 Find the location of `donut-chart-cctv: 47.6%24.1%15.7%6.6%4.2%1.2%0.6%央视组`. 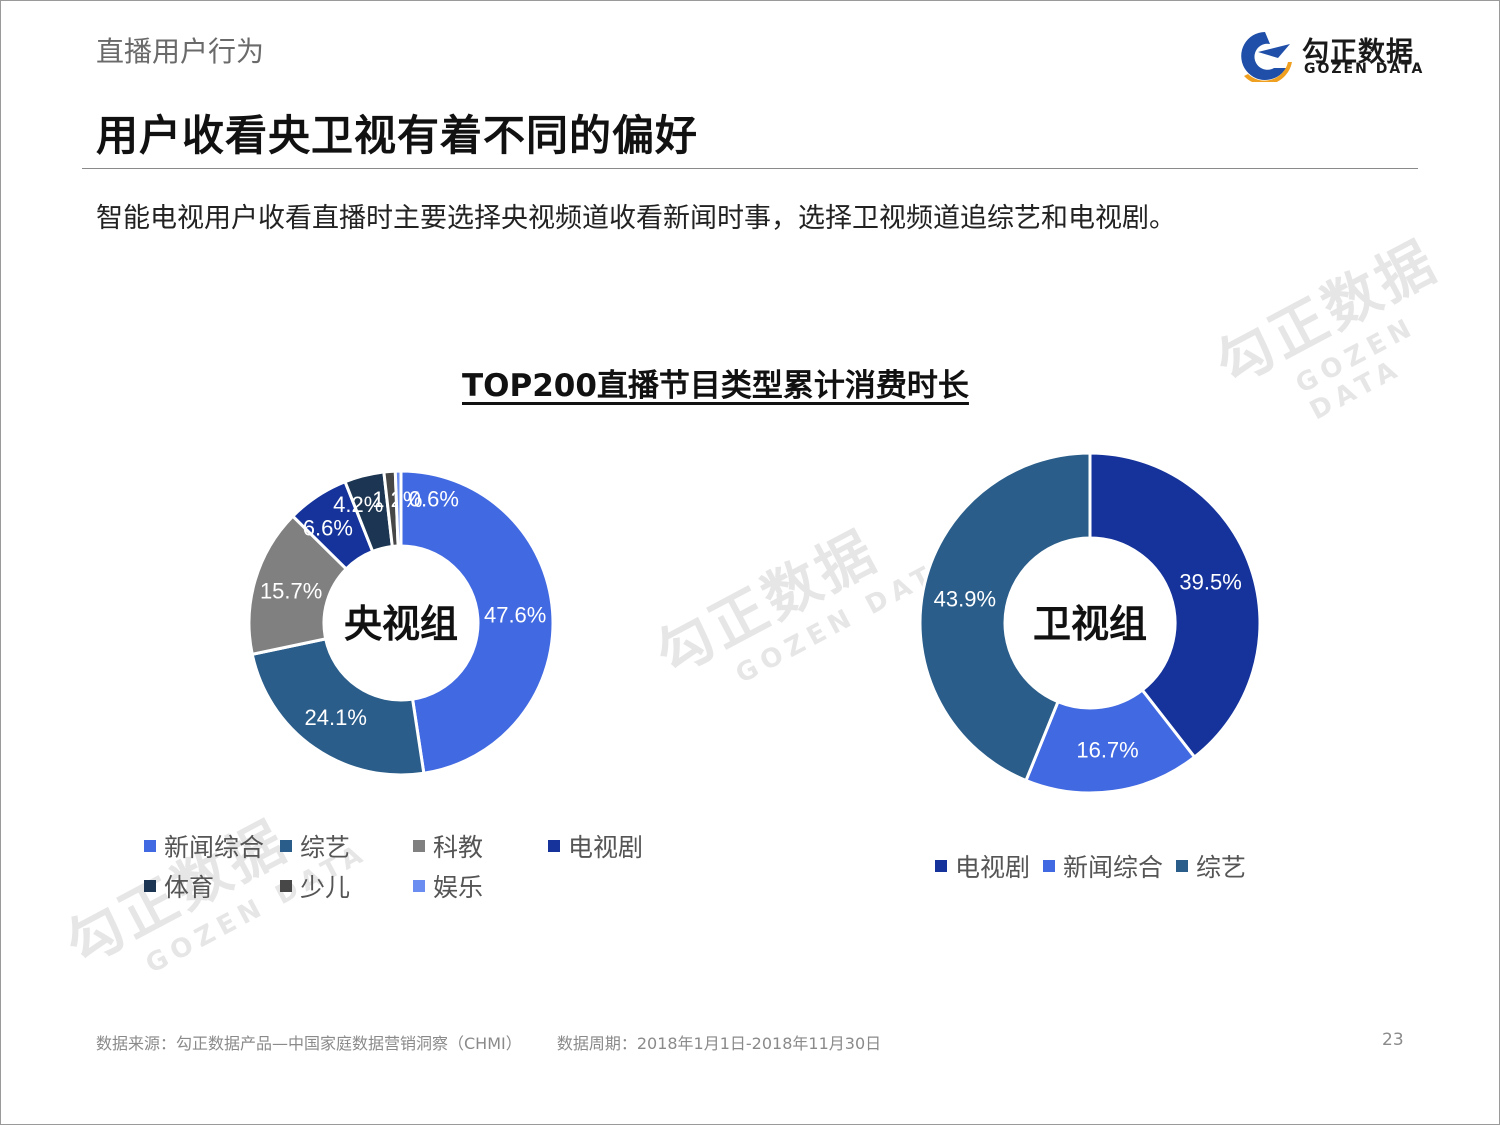

donut-chart-cctv: 47.6%24.1%15.7%6.6%4.2%1.2%0.6%央视组 is located at coordinates (401, 623).